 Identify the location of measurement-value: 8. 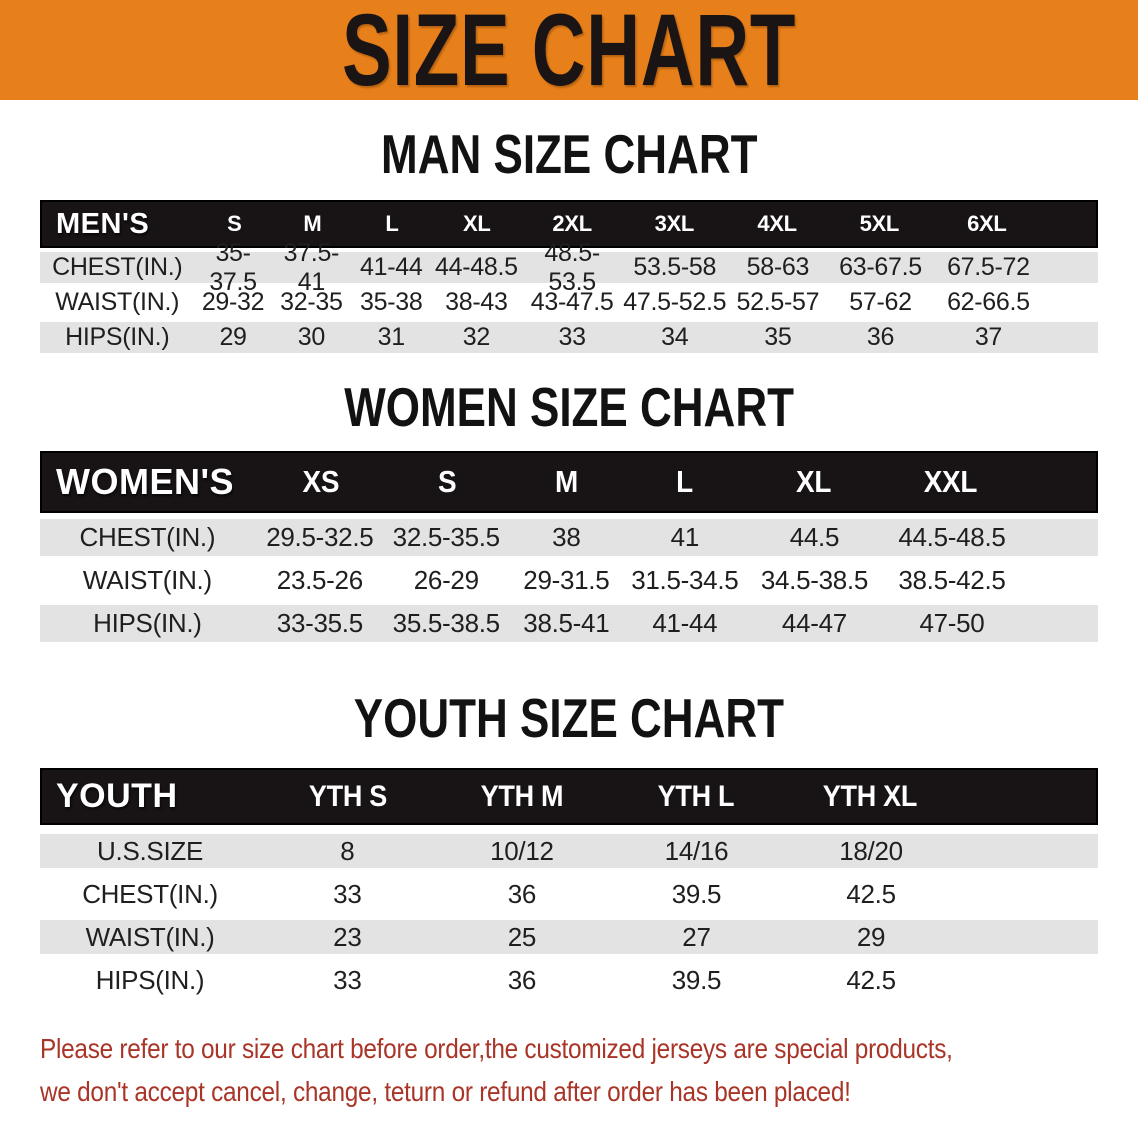
(347, 850).